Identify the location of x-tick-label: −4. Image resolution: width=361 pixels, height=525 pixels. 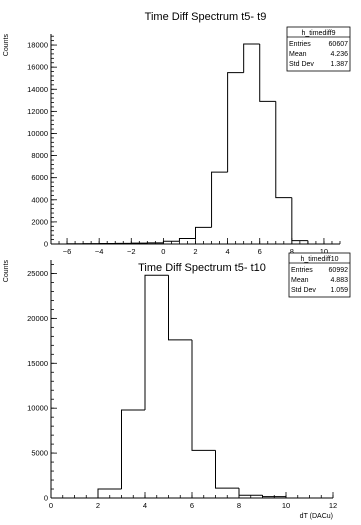
(99, 251).